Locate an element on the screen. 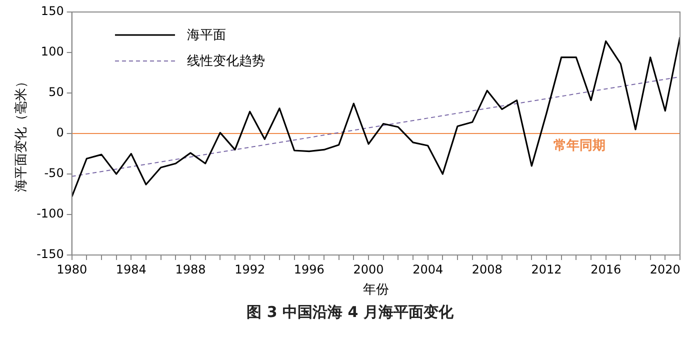 This screenshot has width=700, height=341. legend-label: 线性变化趋势 is located at coordinates (226, 61).